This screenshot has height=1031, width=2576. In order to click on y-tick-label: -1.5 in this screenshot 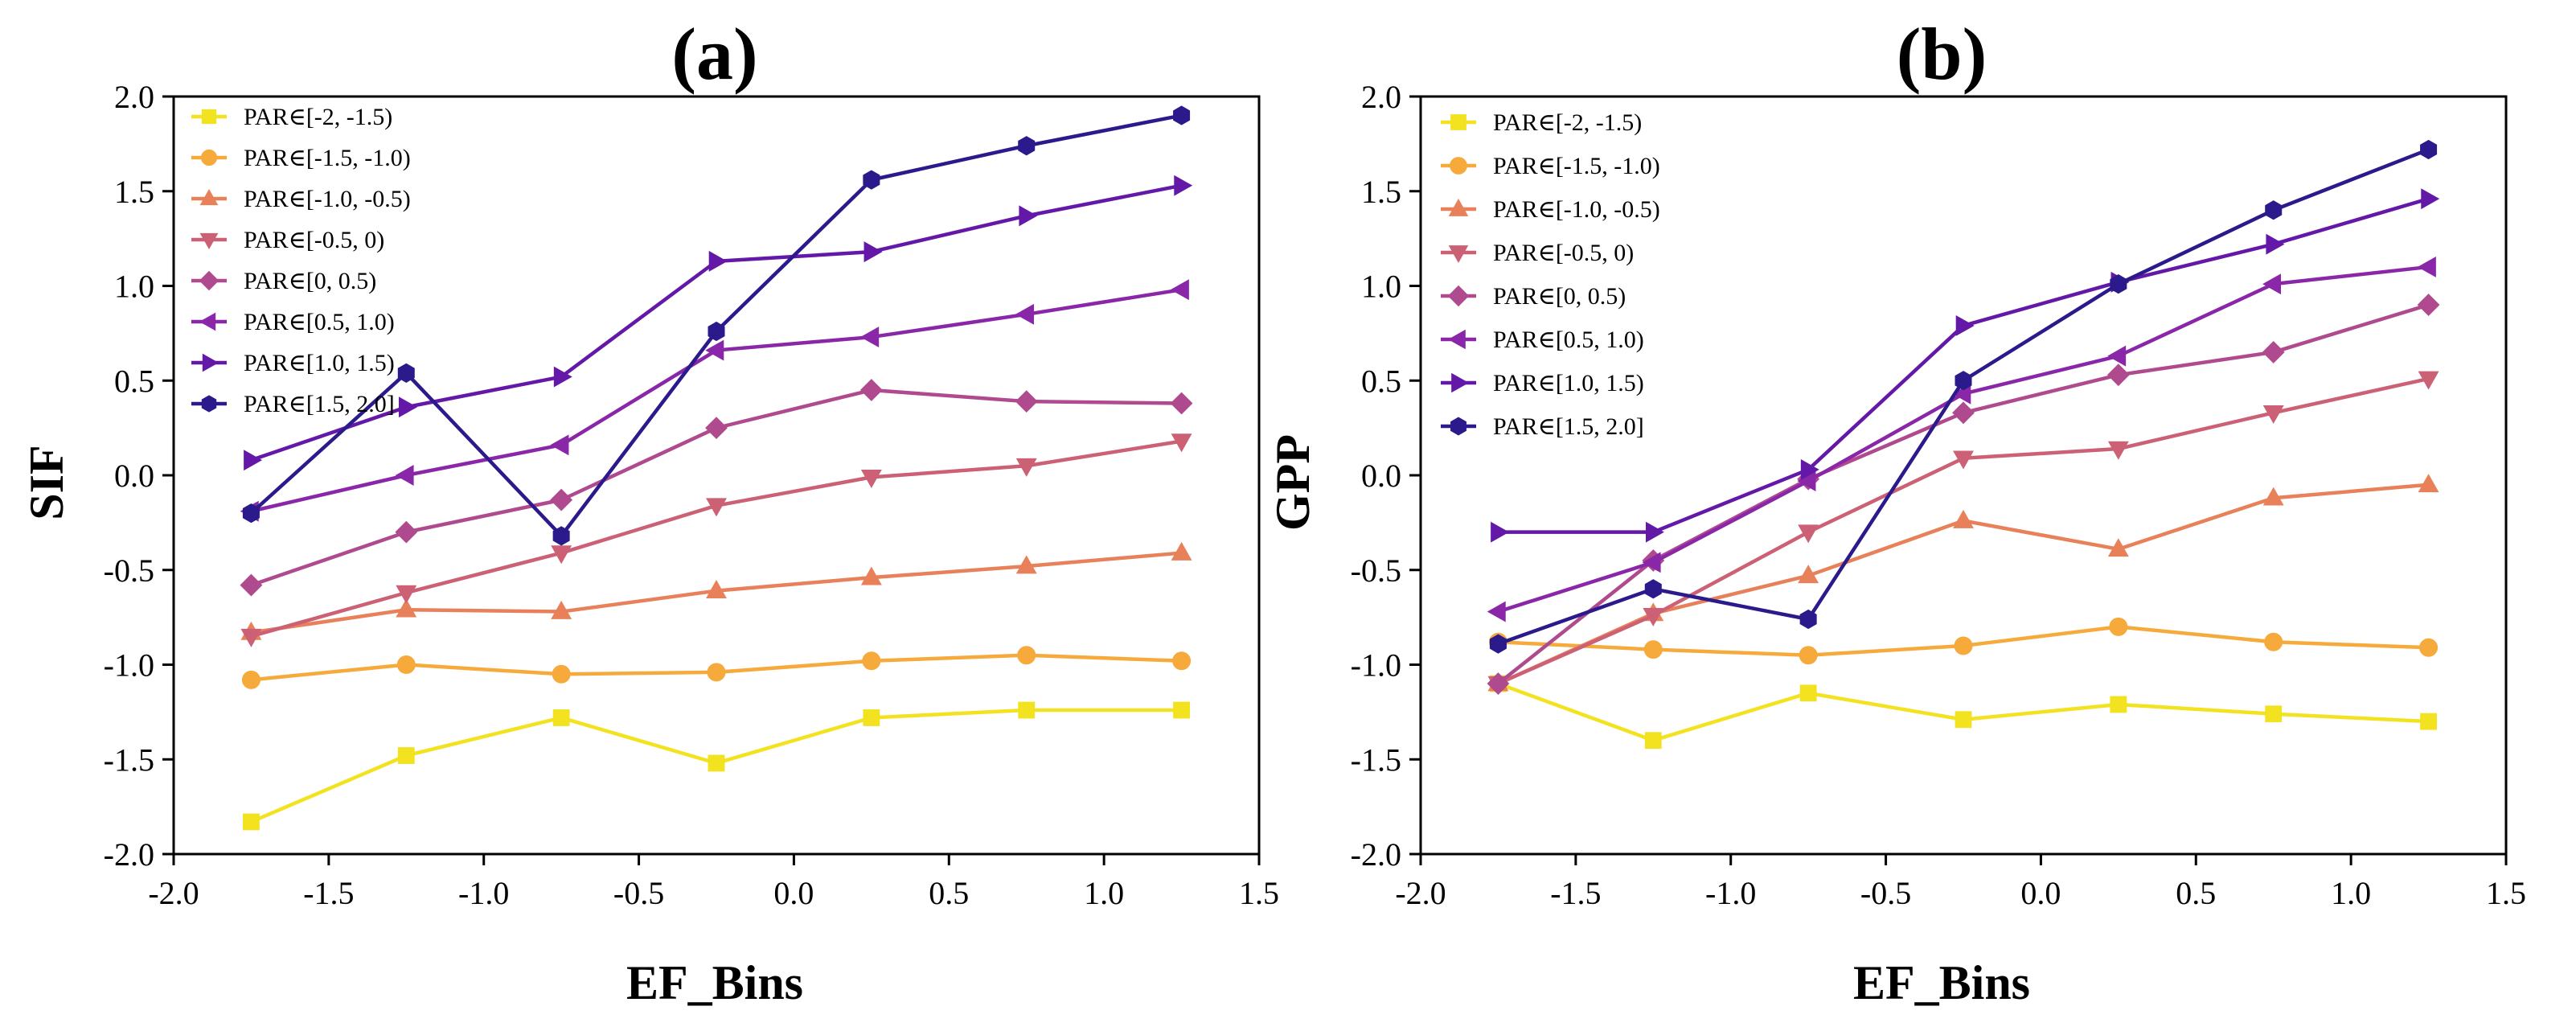, I will do `click(1376, 759)`.